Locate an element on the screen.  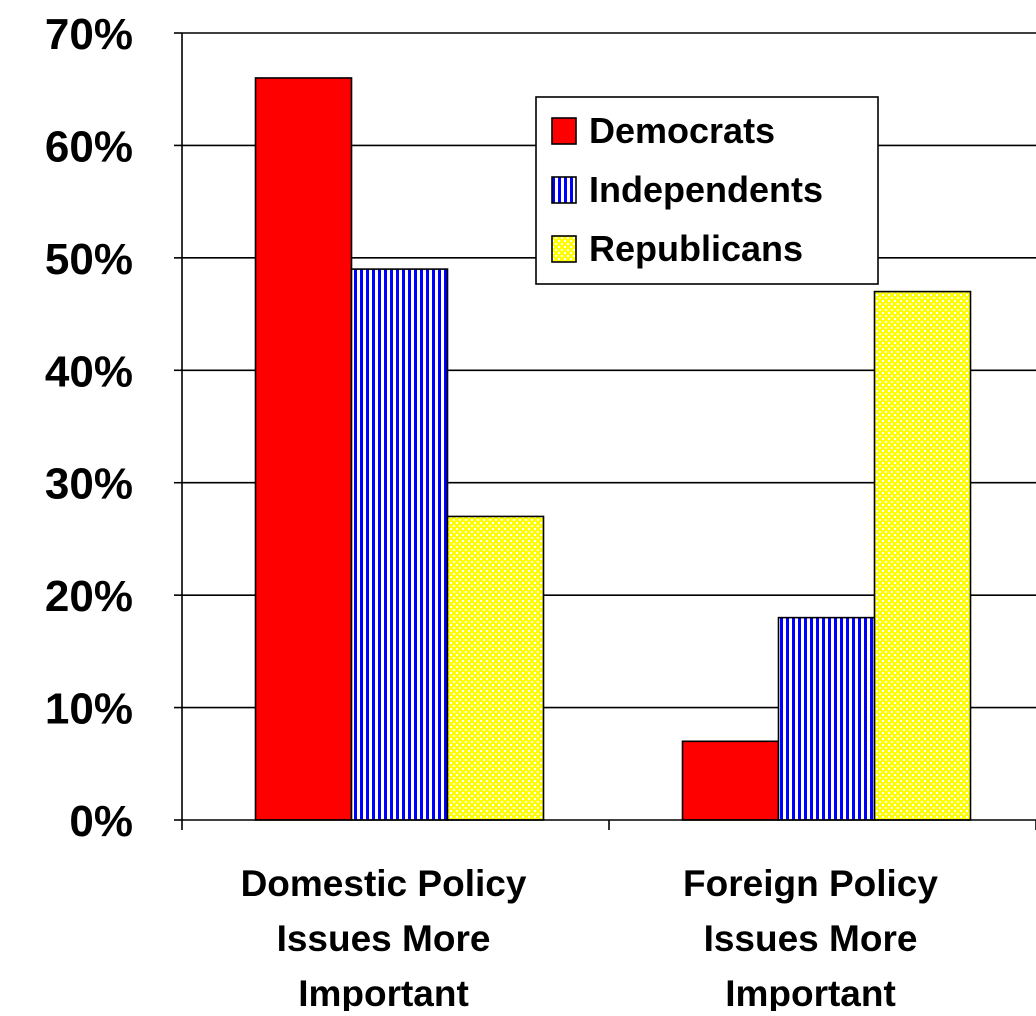
y-tick-label: 20% is located at coordinates (89, 596).